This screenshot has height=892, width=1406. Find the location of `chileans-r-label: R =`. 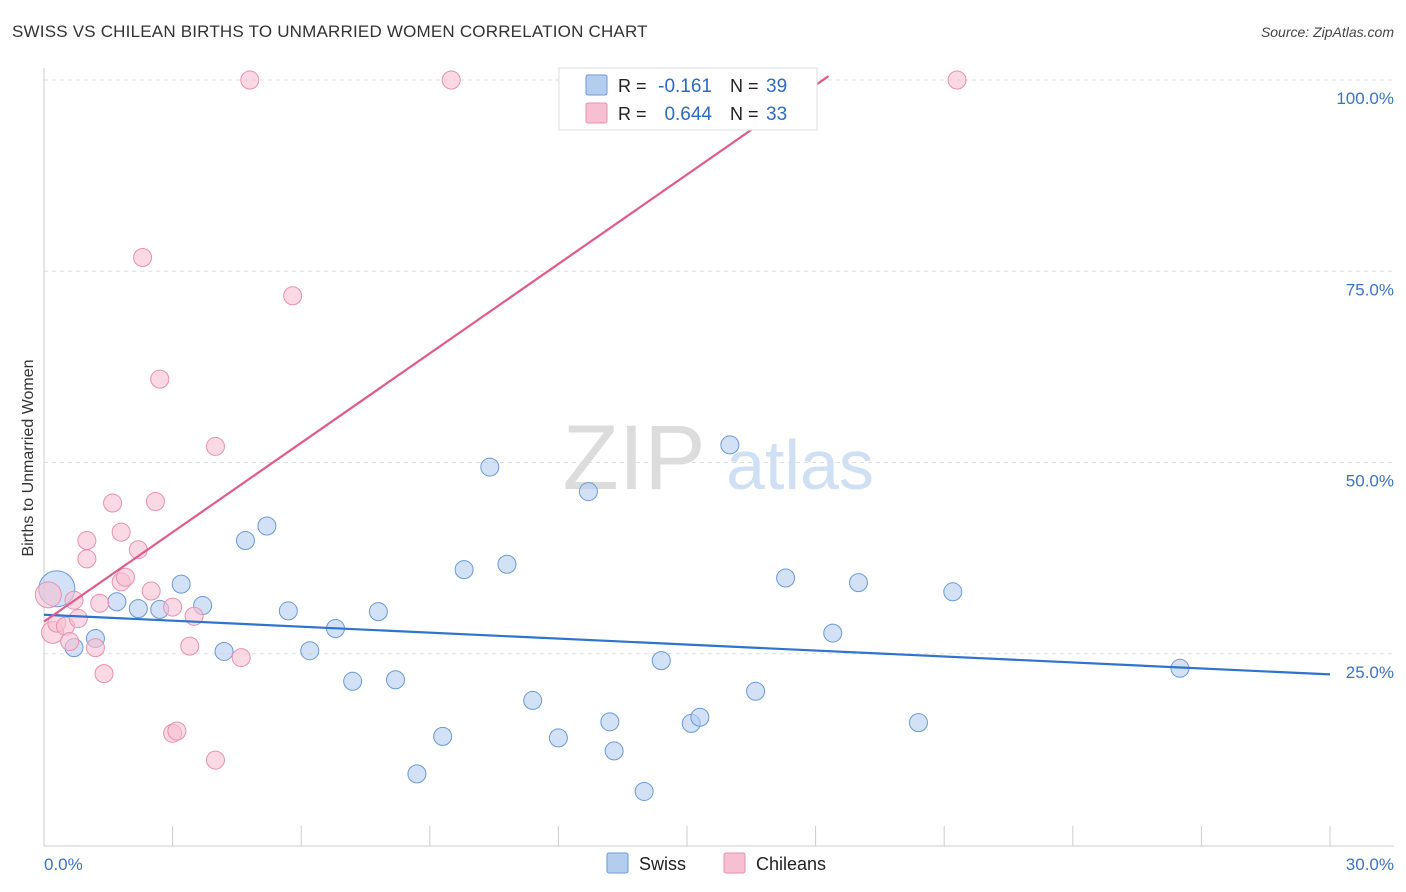

chileans-r-label: R = is located at coordinates (632, 114).